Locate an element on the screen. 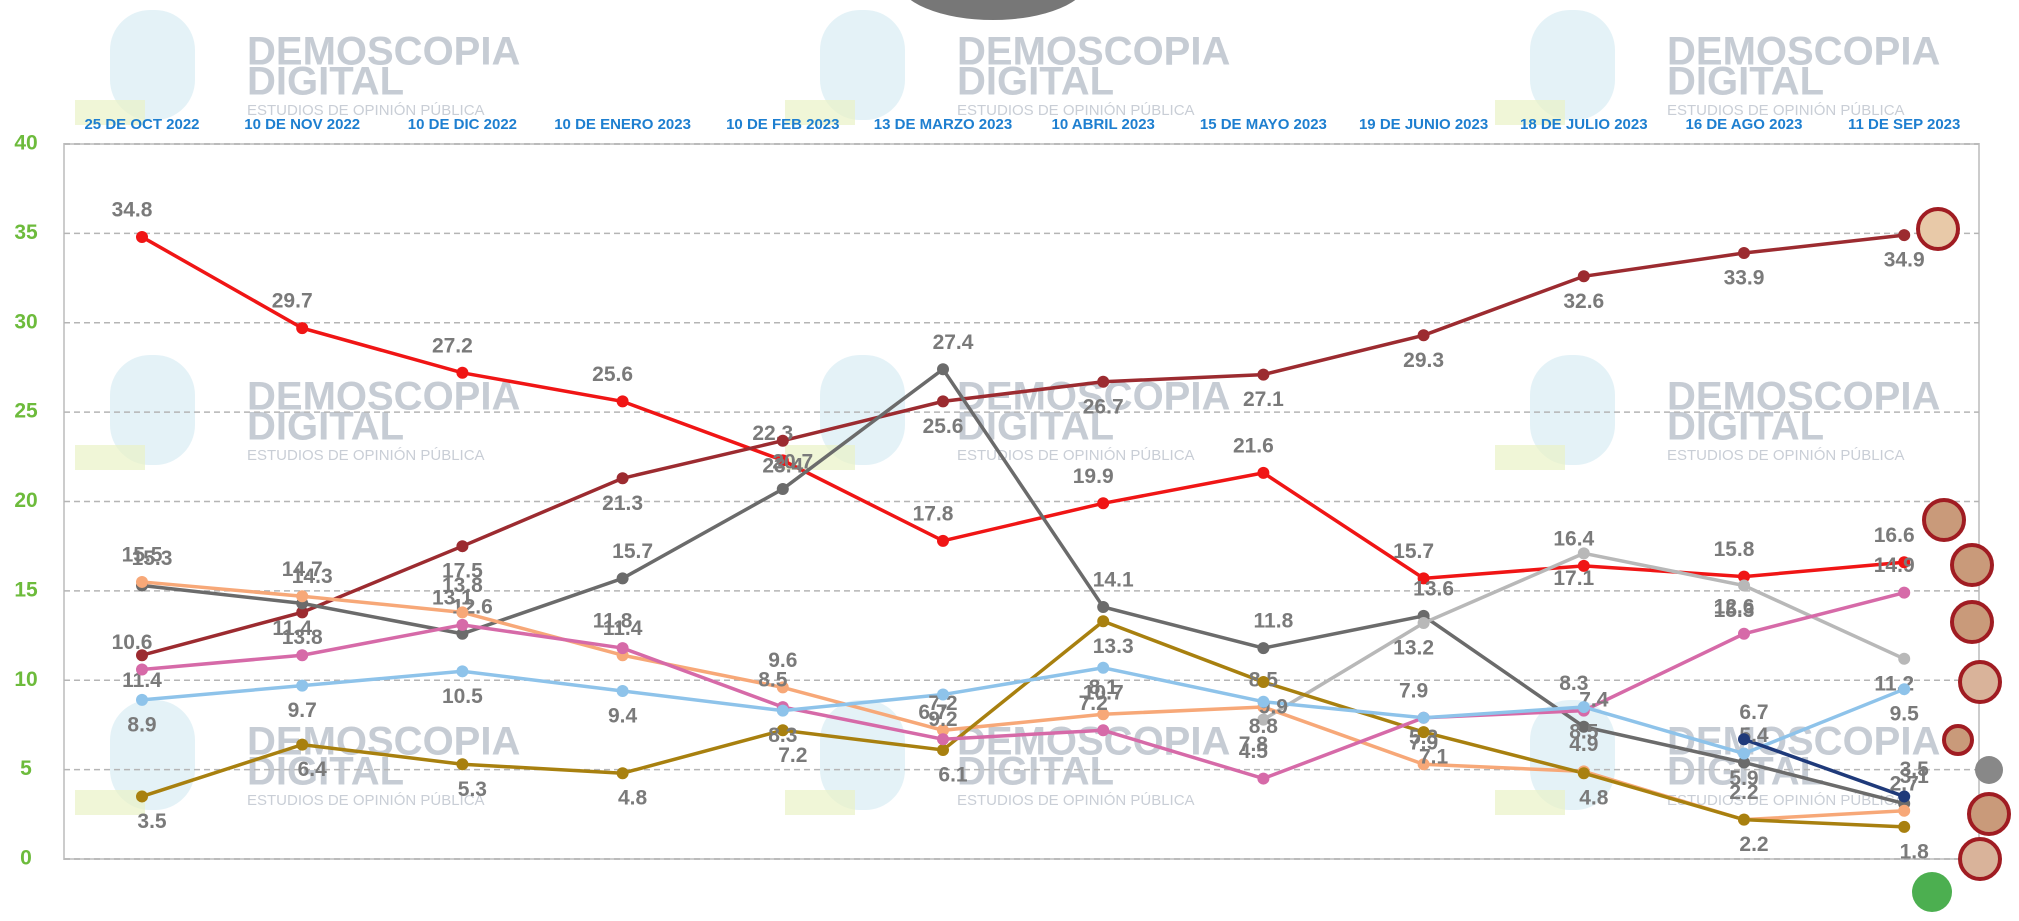  value-label: 8.3 is located at coordinates (782, 735).